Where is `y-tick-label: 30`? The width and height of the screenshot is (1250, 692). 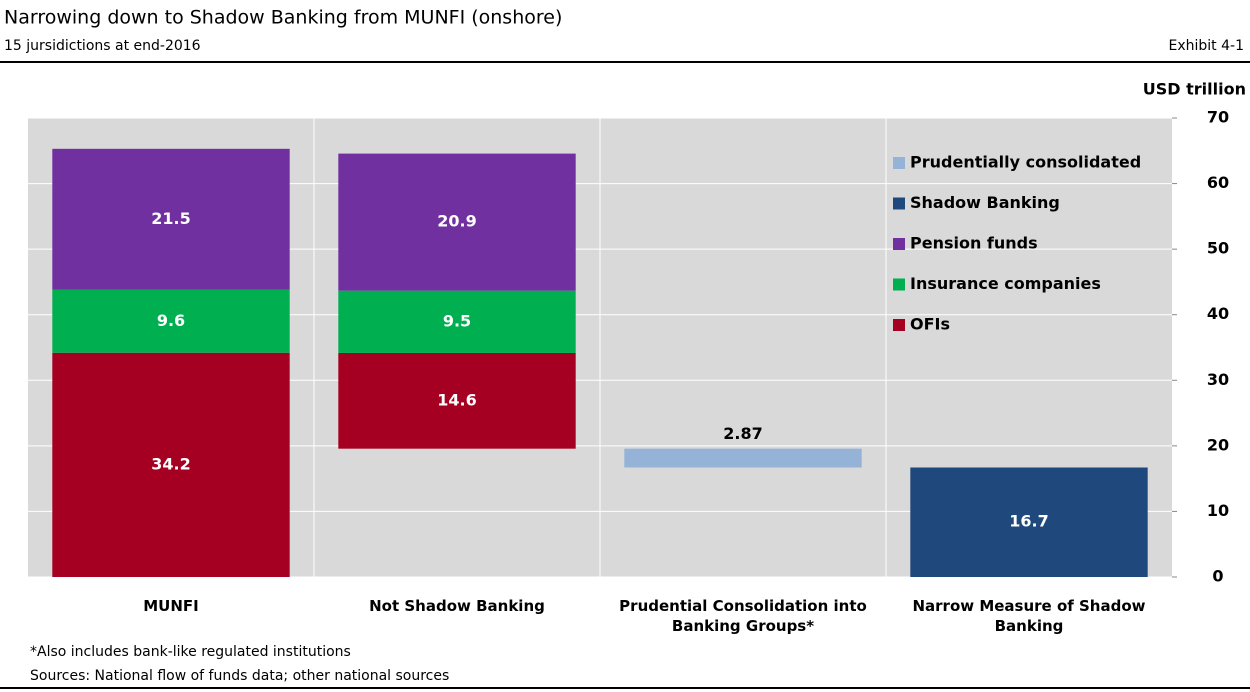 y-tick-label: 30 is located at coordinates (1218, 379).